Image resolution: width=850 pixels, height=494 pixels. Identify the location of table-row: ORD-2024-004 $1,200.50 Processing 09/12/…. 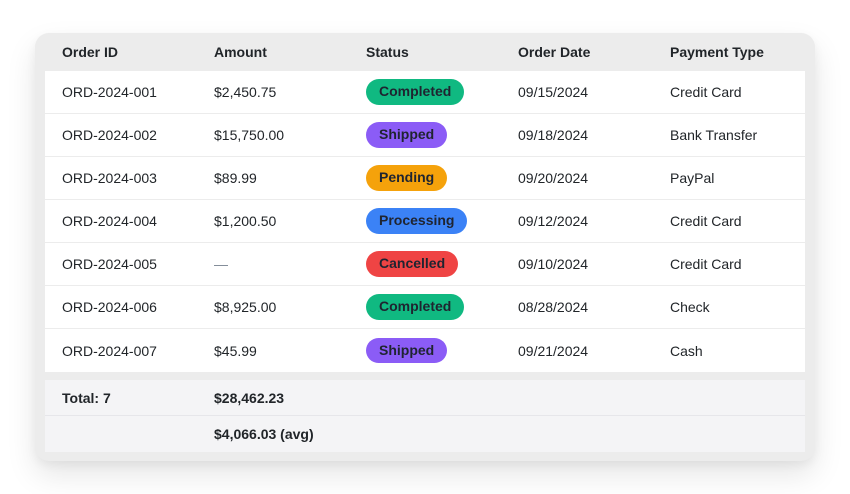
(425, 221).